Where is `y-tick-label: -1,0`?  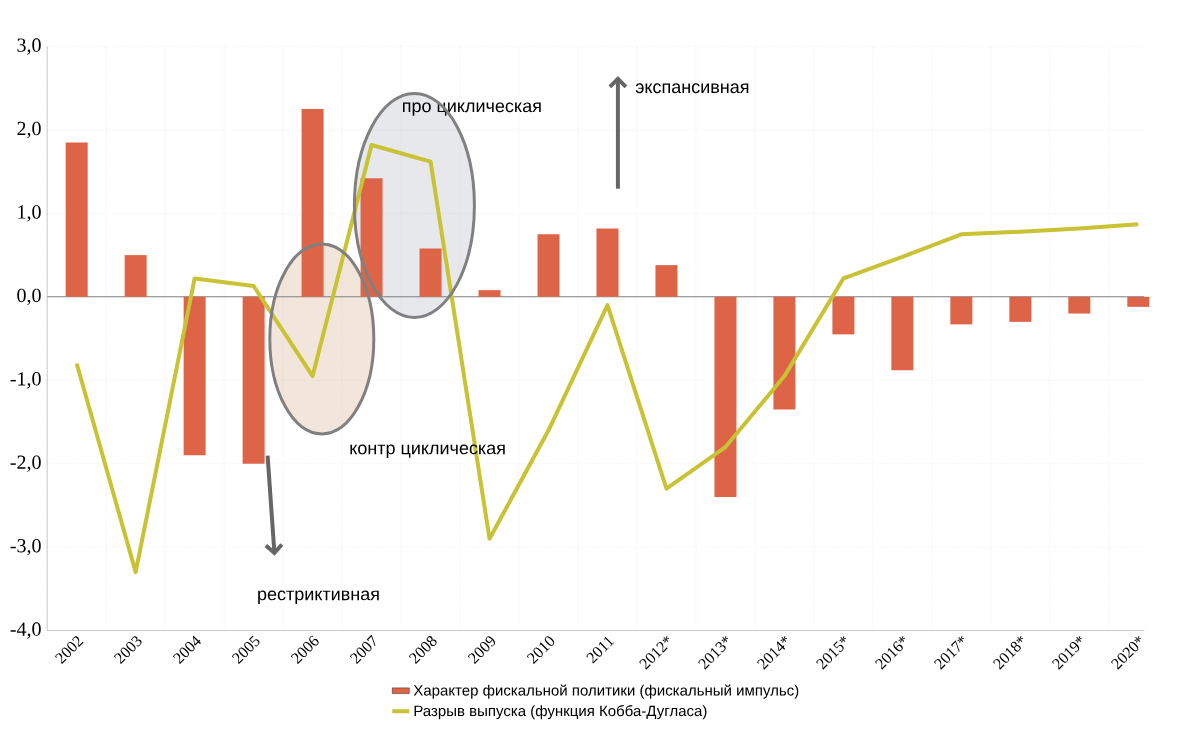
y-tick-label: -1,0 is located at coordinates (25, 380).